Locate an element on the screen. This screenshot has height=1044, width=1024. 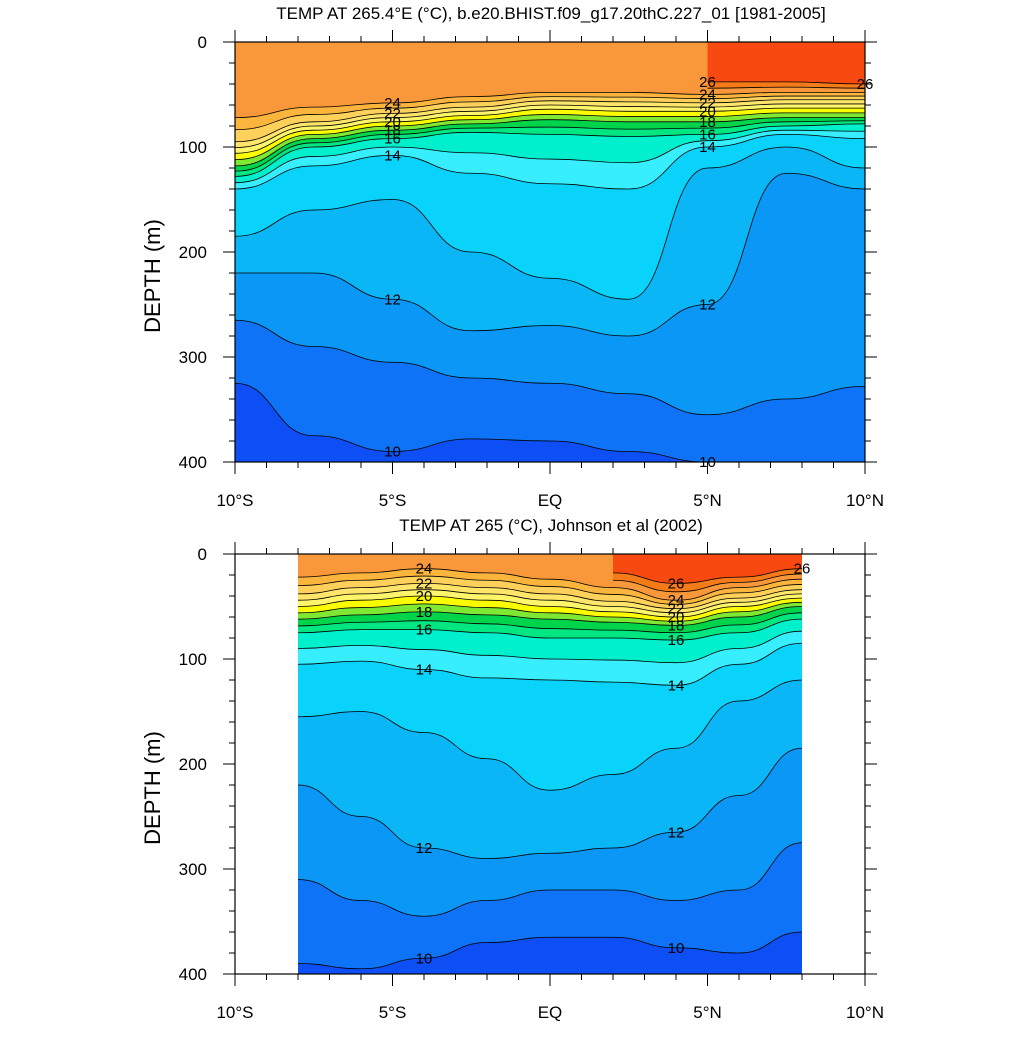
chart-title: TEMP AT 265 (°C), Johnson et al (2002) is located at coordinates (551, 525).